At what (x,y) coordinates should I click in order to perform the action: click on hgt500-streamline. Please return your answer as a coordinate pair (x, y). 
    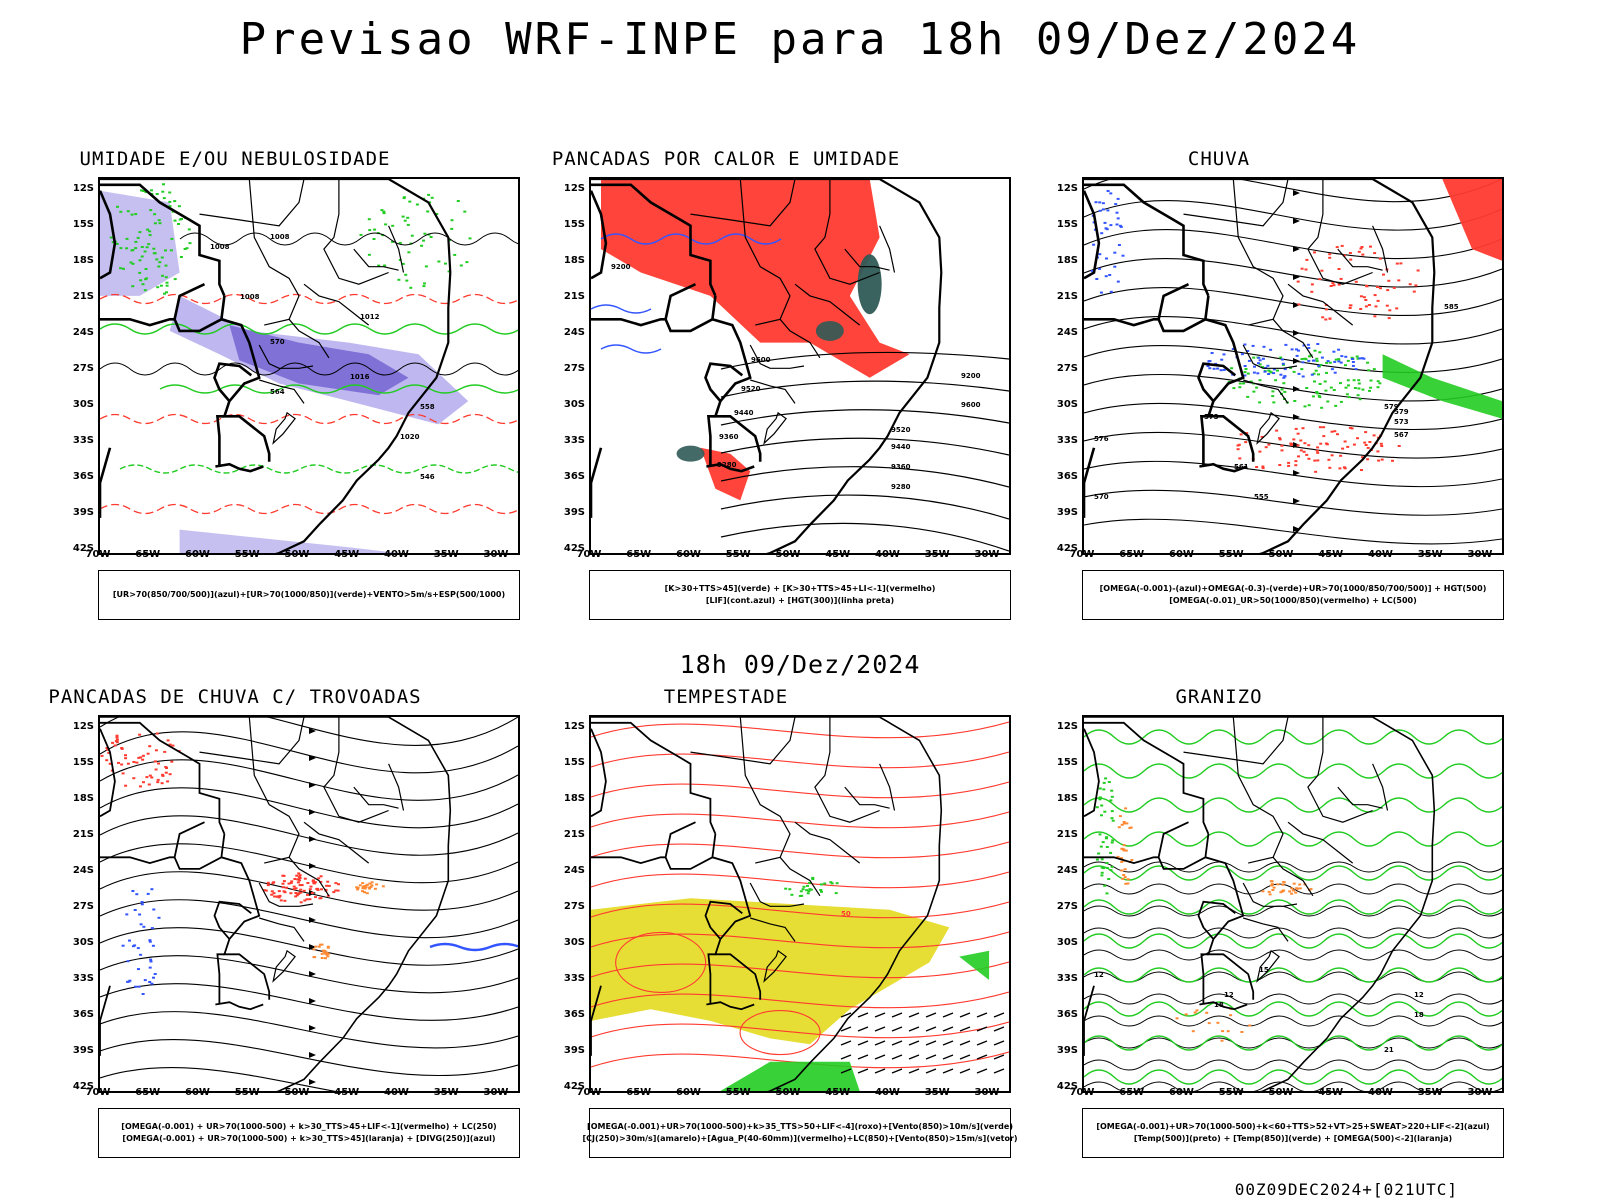
    Looking at the image, I should click on (1293, 502).